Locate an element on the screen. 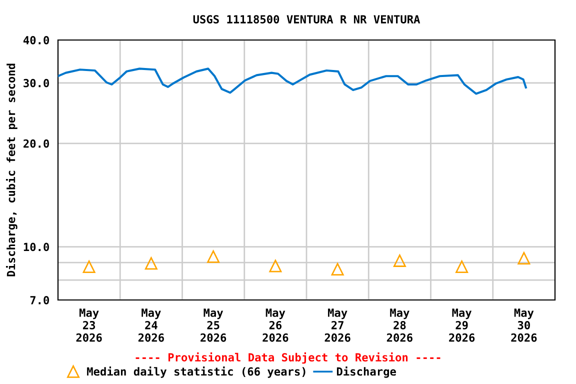 The image size is (576, 384). legend-label: Discharge is located at coordinates (366, 372).